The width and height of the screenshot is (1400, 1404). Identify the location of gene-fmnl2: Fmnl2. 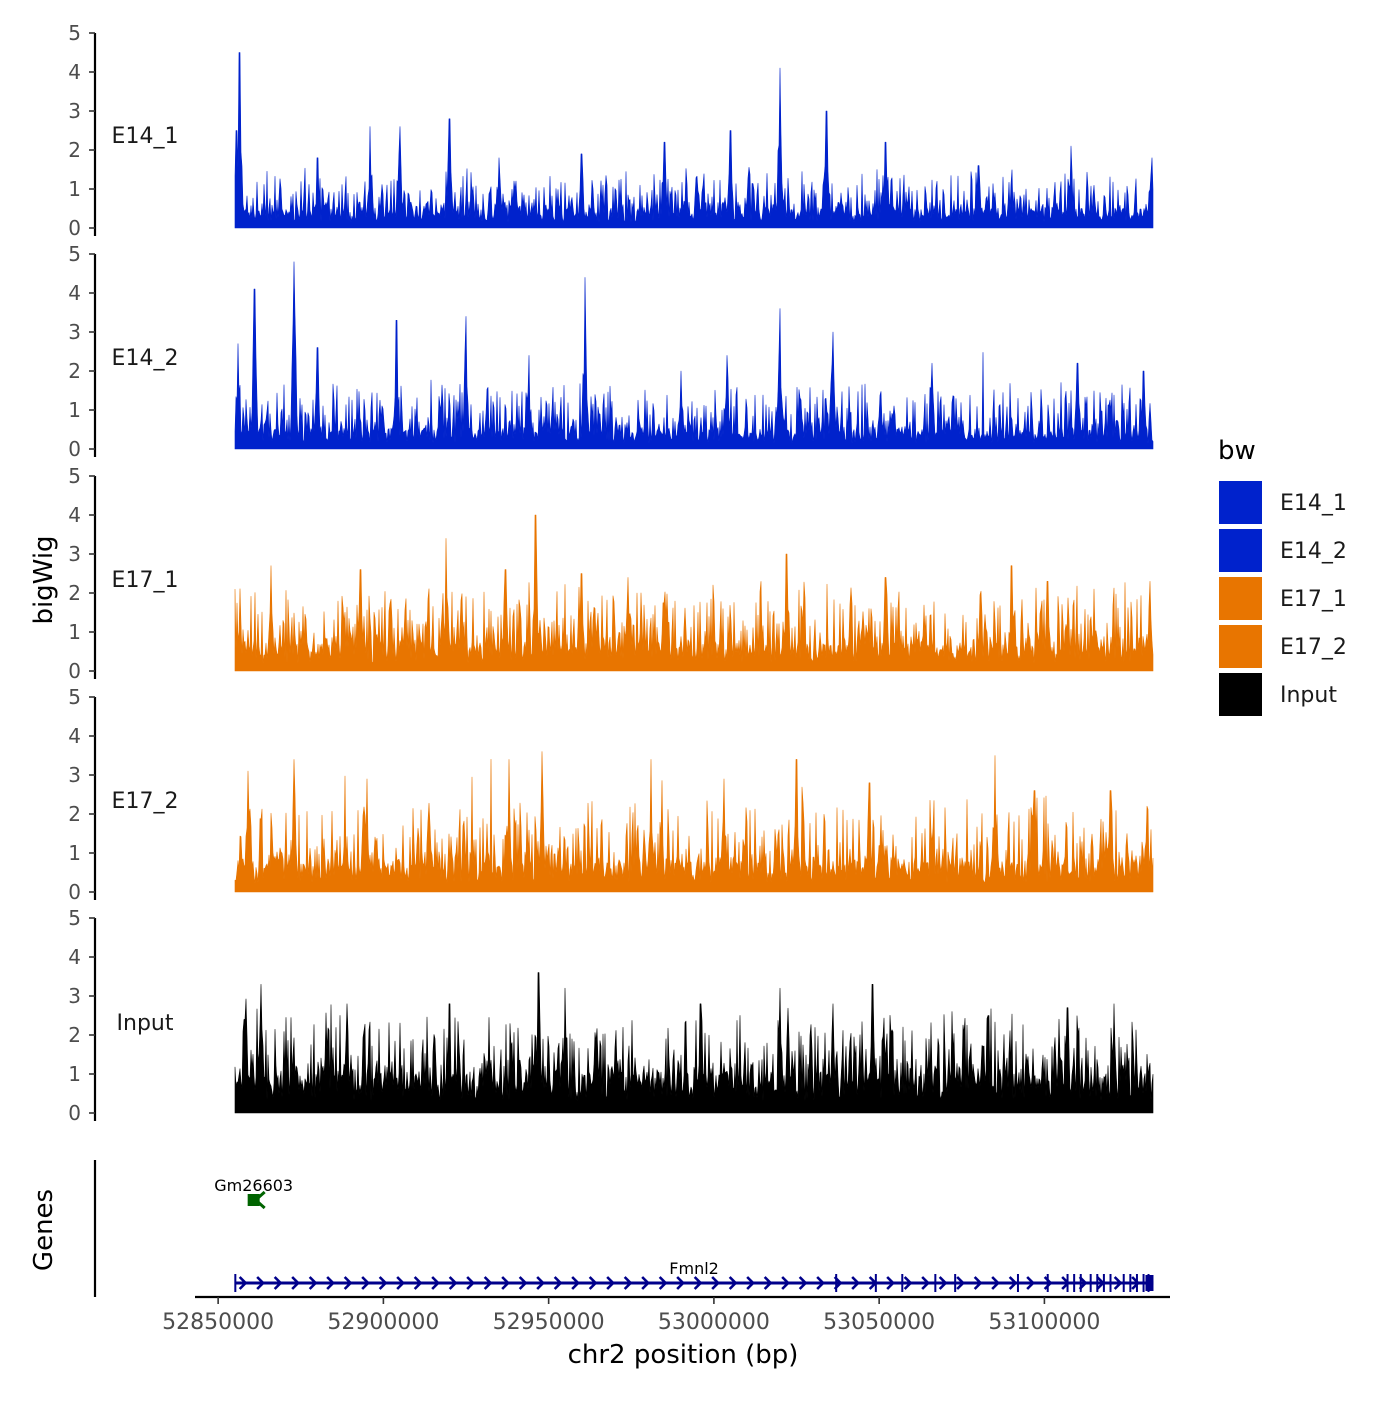
(694, 1275).